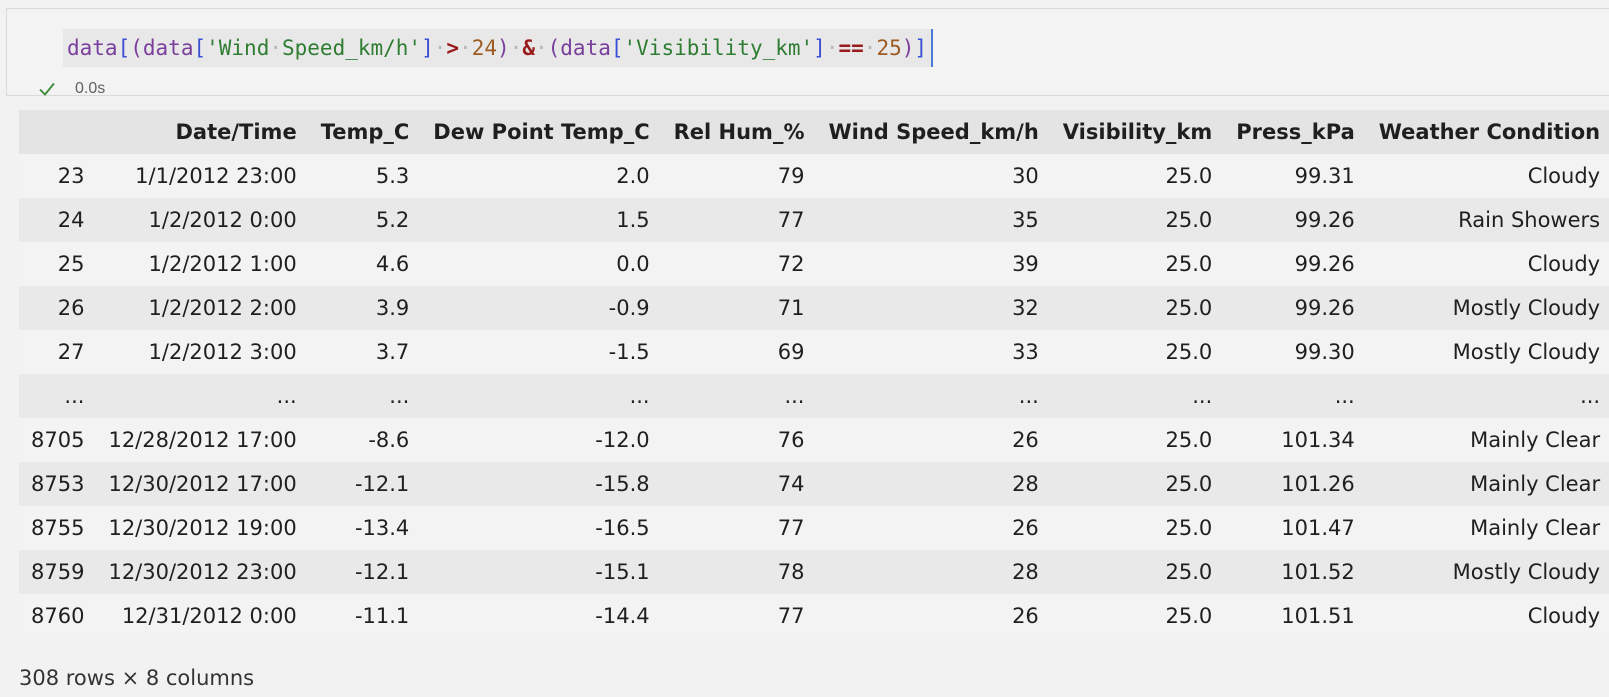 The image size is (1609, 697). I want to click on code-token: 'Wind, so click(238, 48).